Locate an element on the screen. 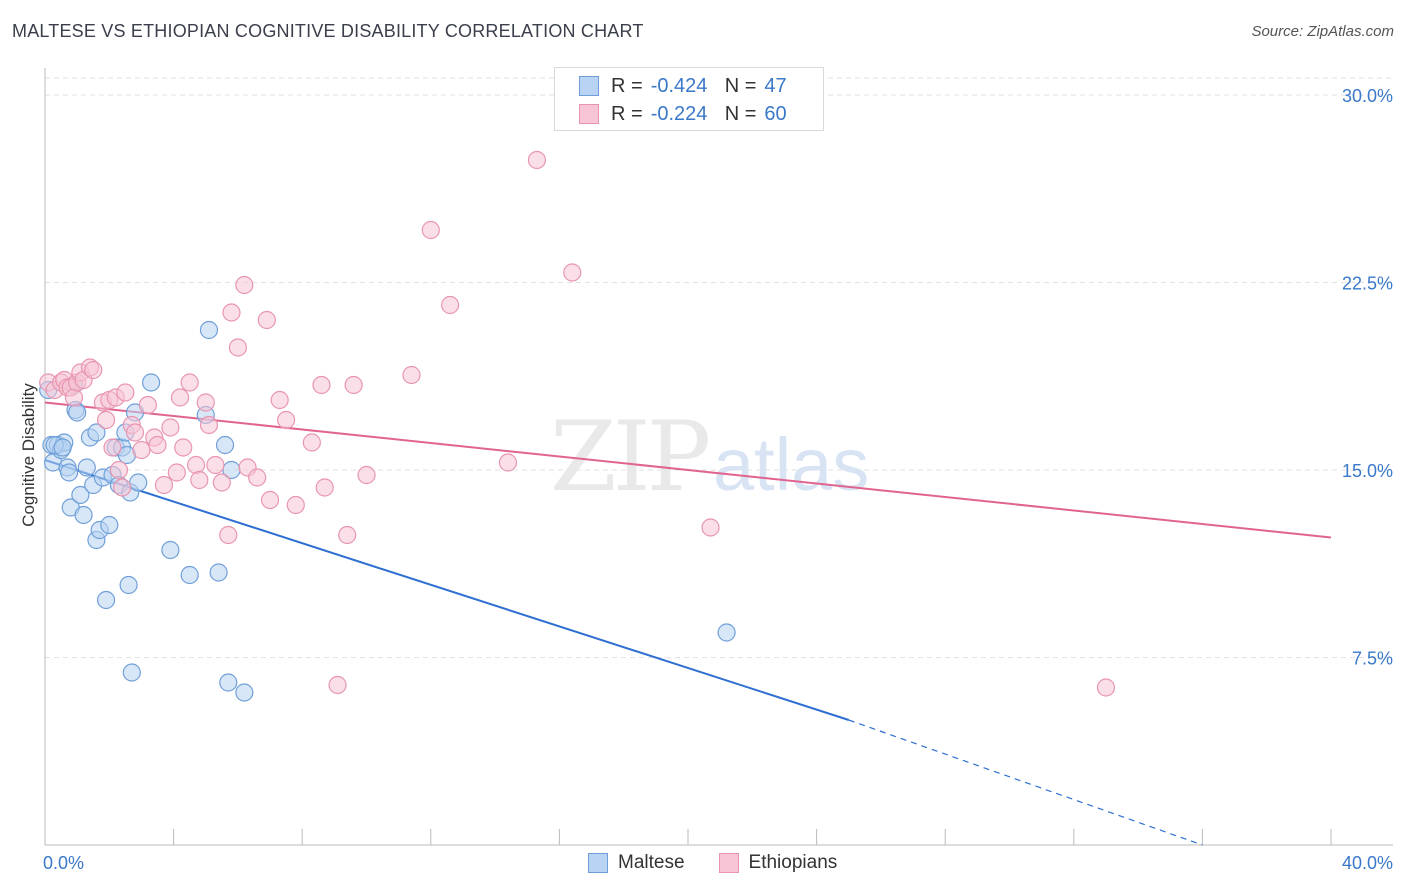 This screenshot has width=1406, height=892. legend-item-maltese: Maltese is located at coordinates (636, 863).